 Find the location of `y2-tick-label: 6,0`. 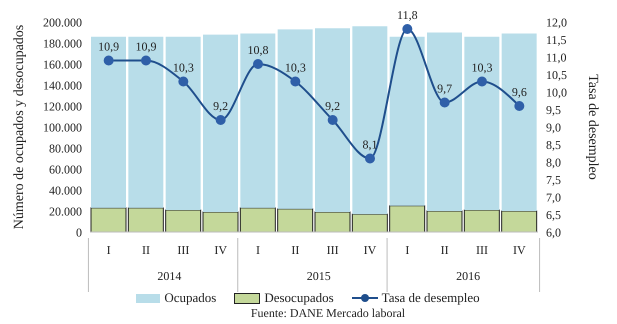

y2-tick-label: 6,0 is located at coordinates (553, 232).